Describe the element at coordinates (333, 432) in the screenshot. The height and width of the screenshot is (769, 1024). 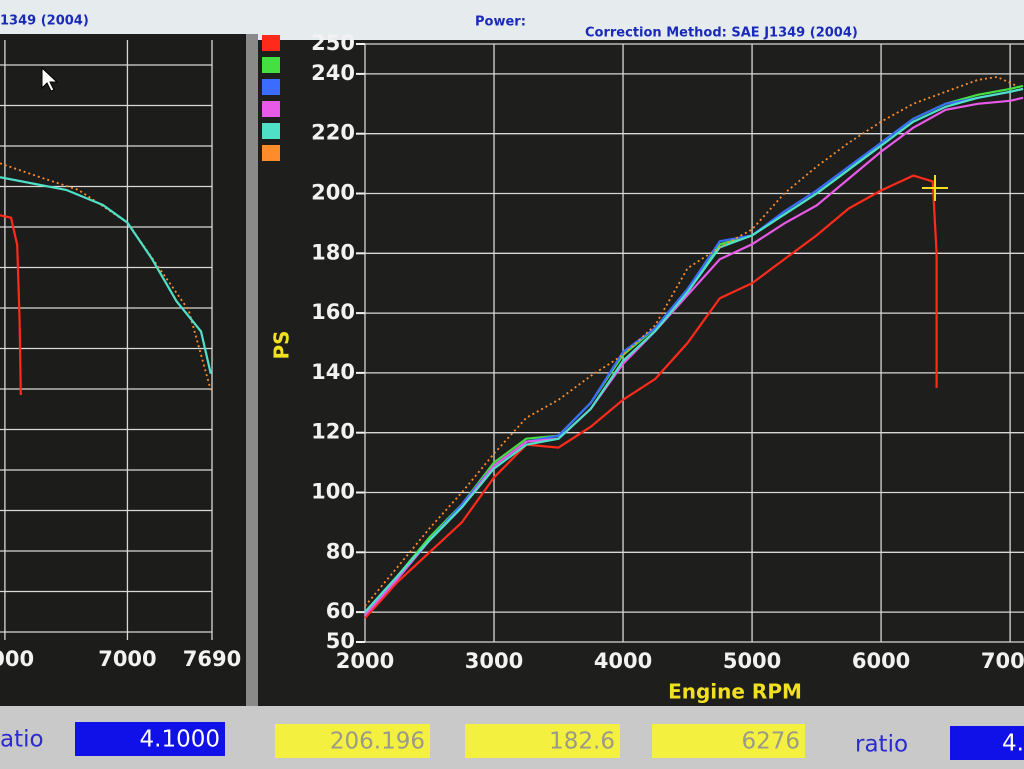
I see `y-tick-label: 120` at that location.